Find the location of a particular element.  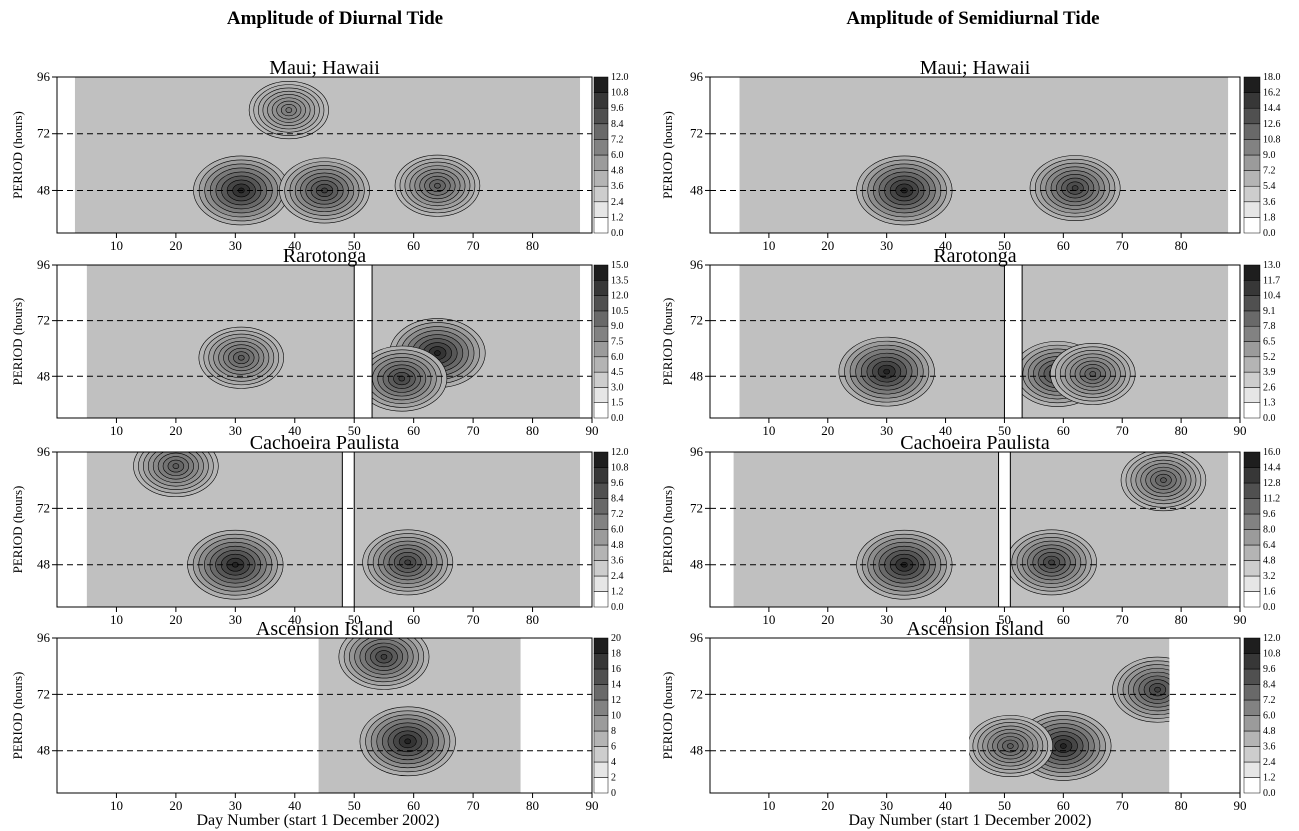

colorbar-label: 9.0 is located at coordinates (617, 326).